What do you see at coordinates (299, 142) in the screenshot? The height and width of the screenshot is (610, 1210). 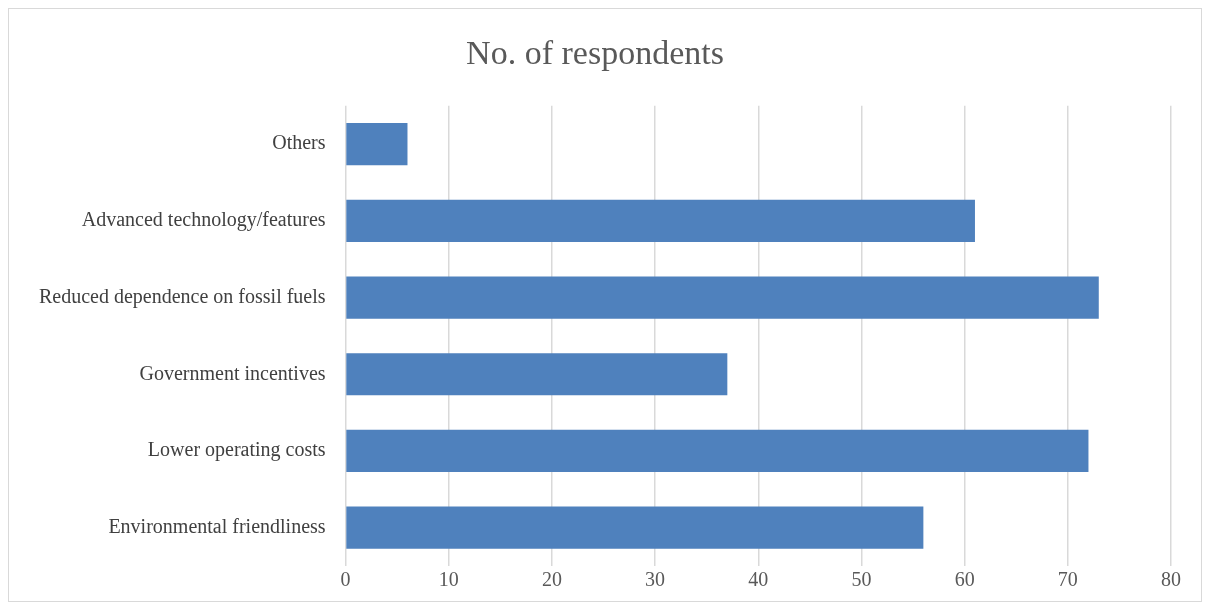 I see `y-tick-label: Others` at bounding box center [299, 142].